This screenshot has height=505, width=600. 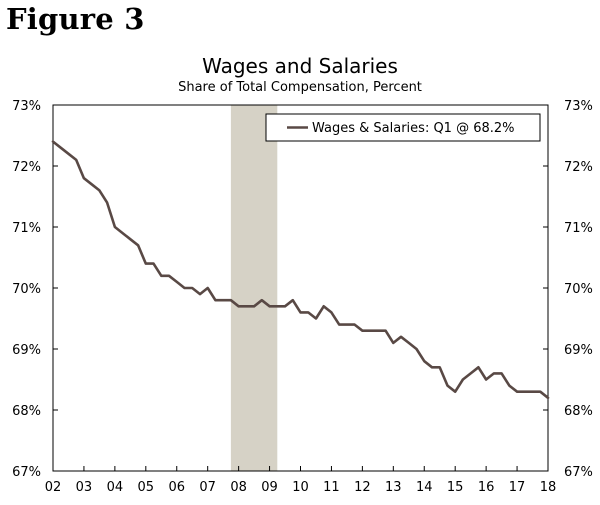 I want to click on y-tick-label-right: 68%, so click(x=578, y=411).